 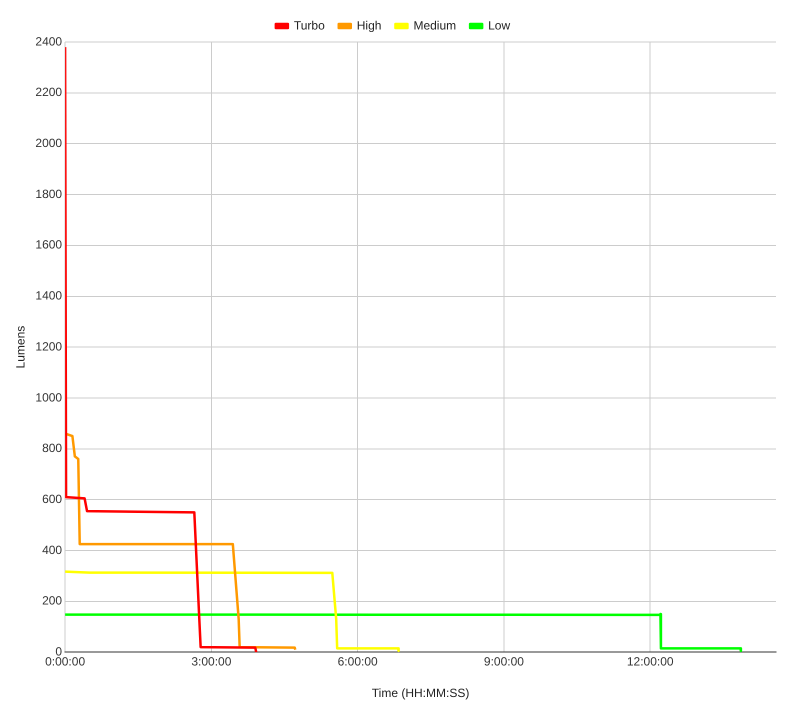 What do you see at coordinates (499, 25) in the screenshot?
I see `legend-label: Low` at bounding box center [499, 25].